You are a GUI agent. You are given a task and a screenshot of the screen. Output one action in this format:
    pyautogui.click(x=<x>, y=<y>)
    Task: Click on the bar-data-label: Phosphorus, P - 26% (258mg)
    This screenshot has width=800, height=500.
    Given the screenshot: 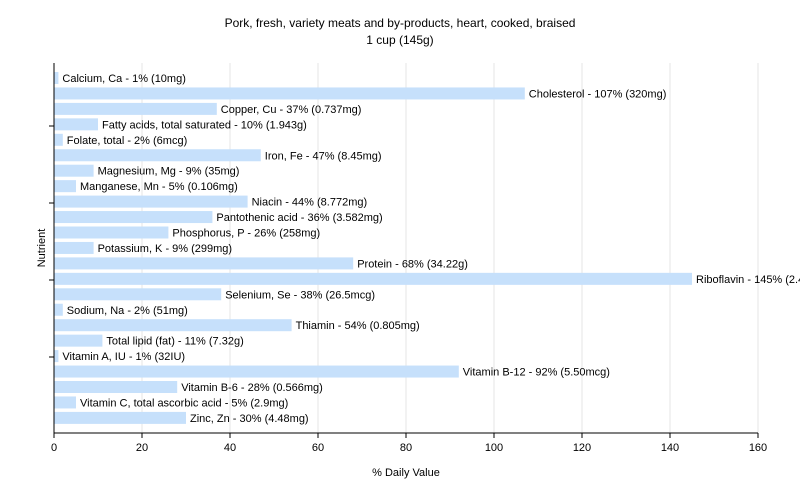 What is the action you would take?
    pyautogui.click(x=246, y=234)
    